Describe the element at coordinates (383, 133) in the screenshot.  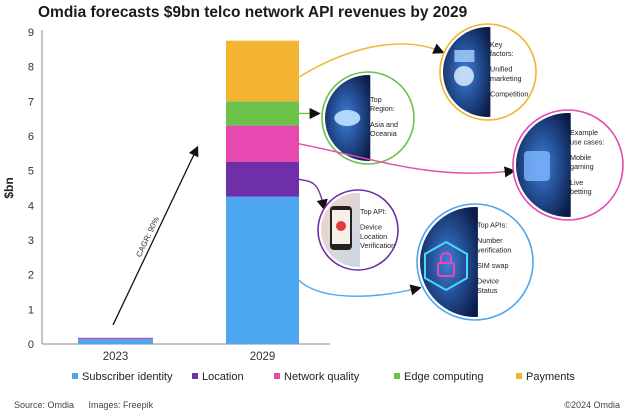
I see `callout-text: Oceania` at that location.